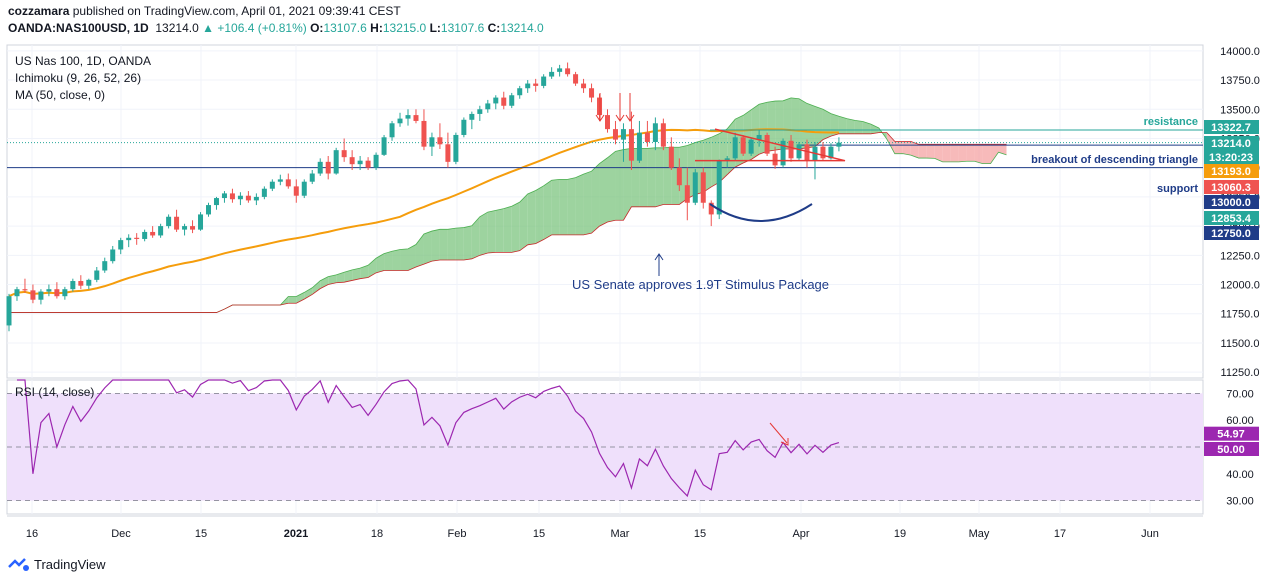  Describe the element at coordinates (1240, 394) in the screenshot. I see `rsi-tick-label: 70.00` at that location.